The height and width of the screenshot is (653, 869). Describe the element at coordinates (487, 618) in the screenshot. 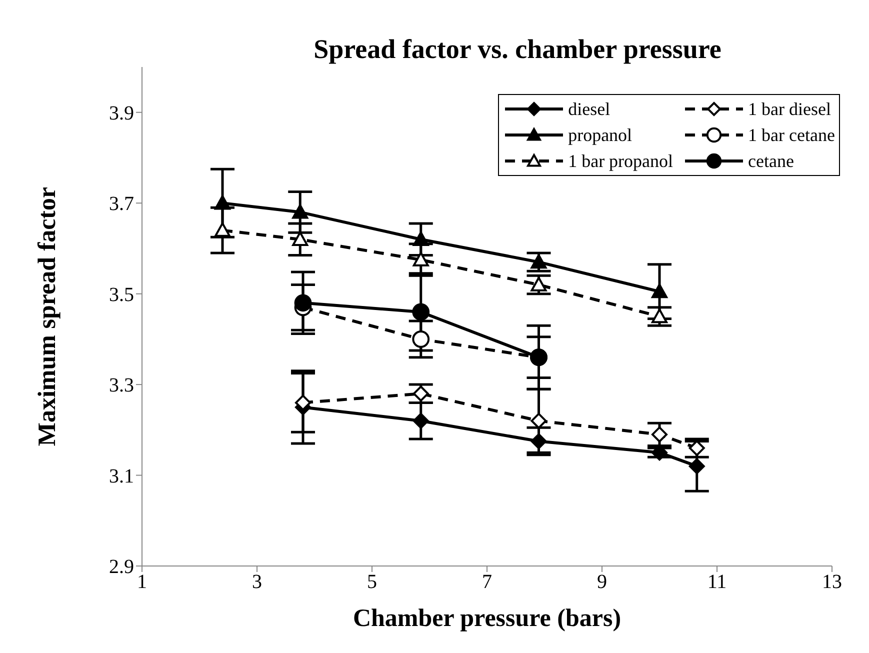

I see `x-axis-title: Chamber pressure (bars)` at that location.